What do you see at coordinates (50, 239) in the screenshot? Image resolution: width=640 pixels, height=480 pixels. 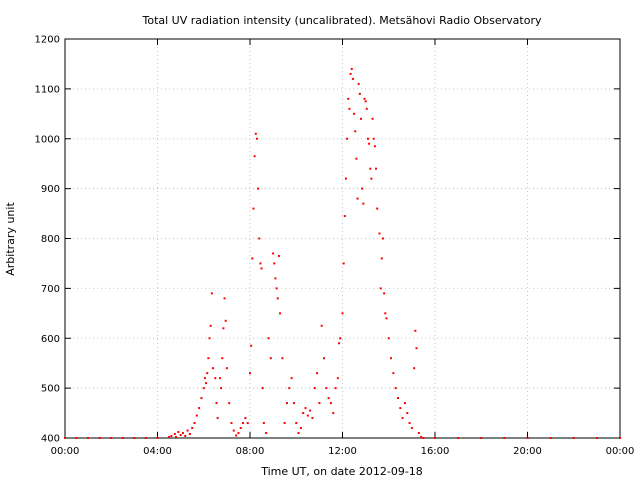 I see `y-tick-label: 800` at bounding box center [50, 239].